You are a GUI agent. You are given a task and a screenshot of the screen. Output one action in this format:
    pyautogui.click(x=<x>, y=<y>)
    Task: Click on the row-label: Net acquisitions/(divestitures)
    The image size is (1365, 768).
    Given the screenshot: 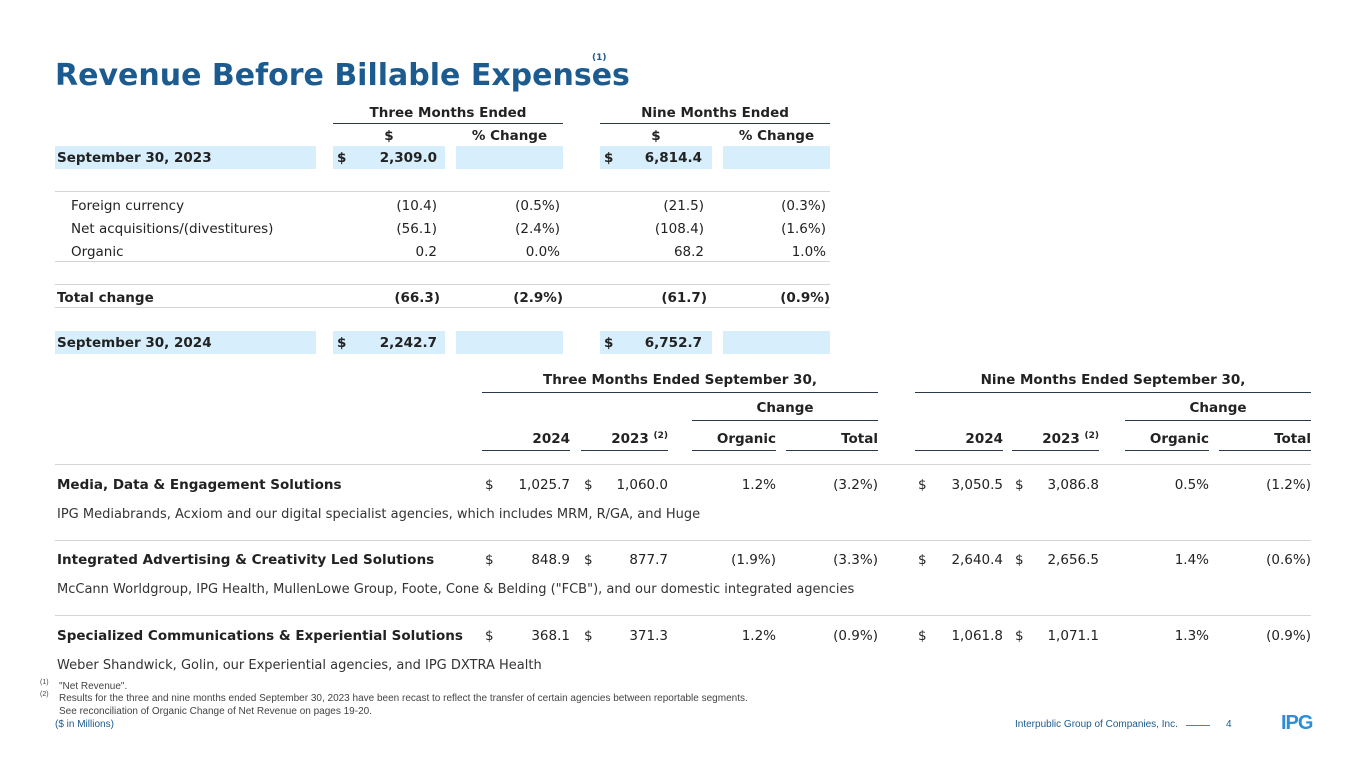 What is the action you would take?
    pyautogui.click(x=172, y=229)
    